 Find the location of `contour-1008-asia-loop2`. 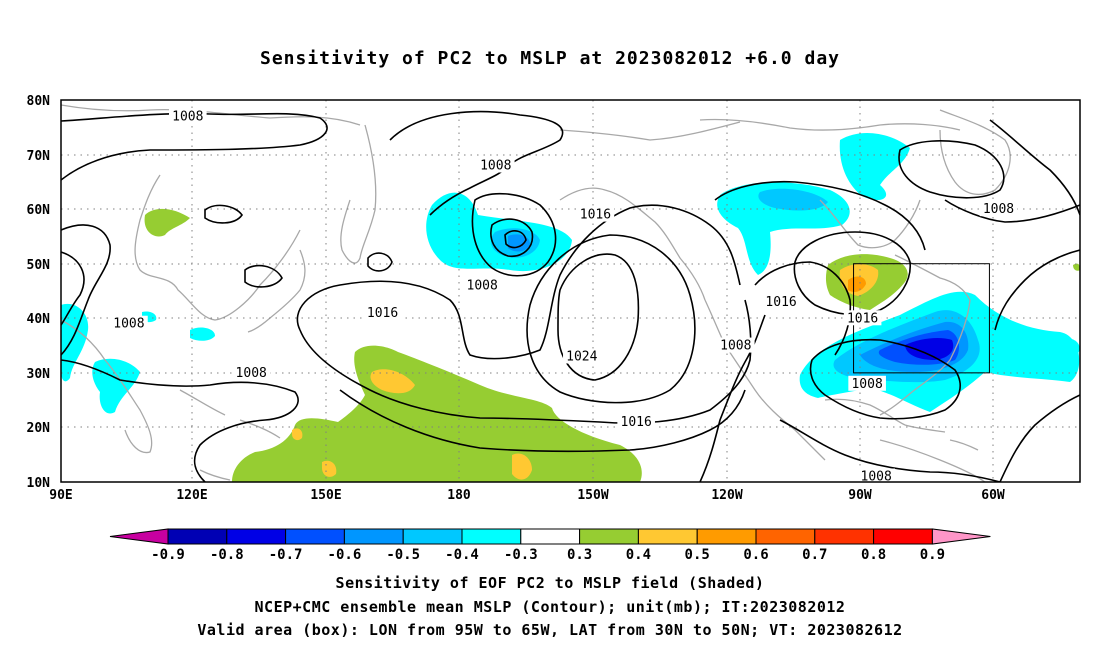

contour-1008-asia-loop2 is located at coordinates (263, 276).